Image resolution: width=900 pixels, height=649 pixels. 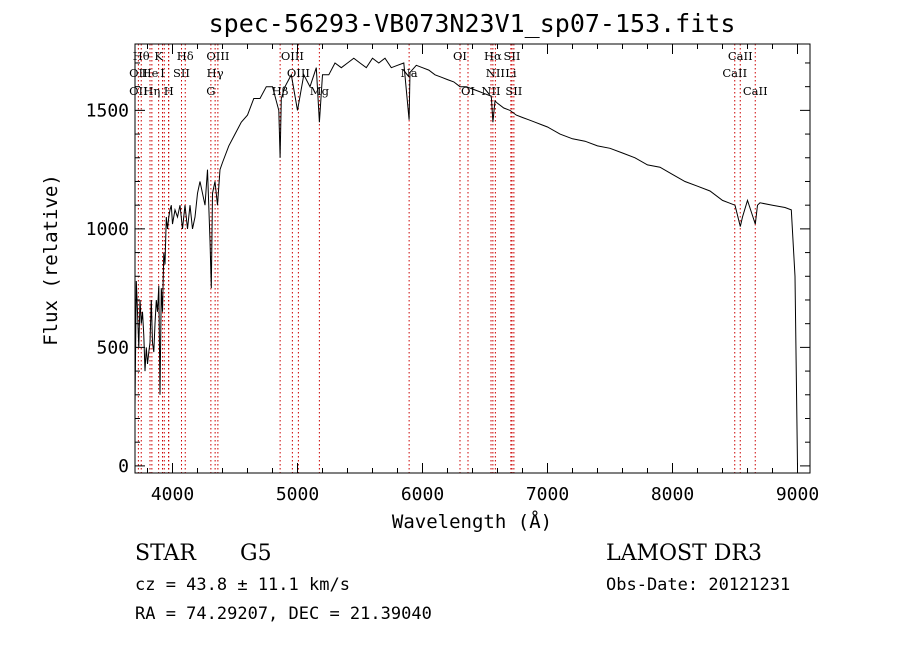 What do you see at coordinates (210, 91) in the screenshot?
I see `spectral-line-label: G` at bounding box center [210, 91].